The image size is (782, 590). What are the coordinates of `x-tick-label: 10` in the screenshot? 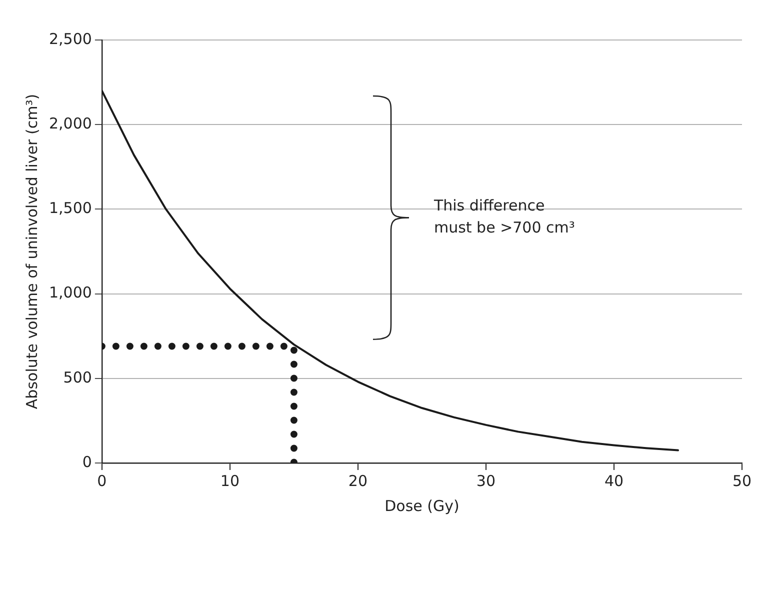 It's located at (230, 481).